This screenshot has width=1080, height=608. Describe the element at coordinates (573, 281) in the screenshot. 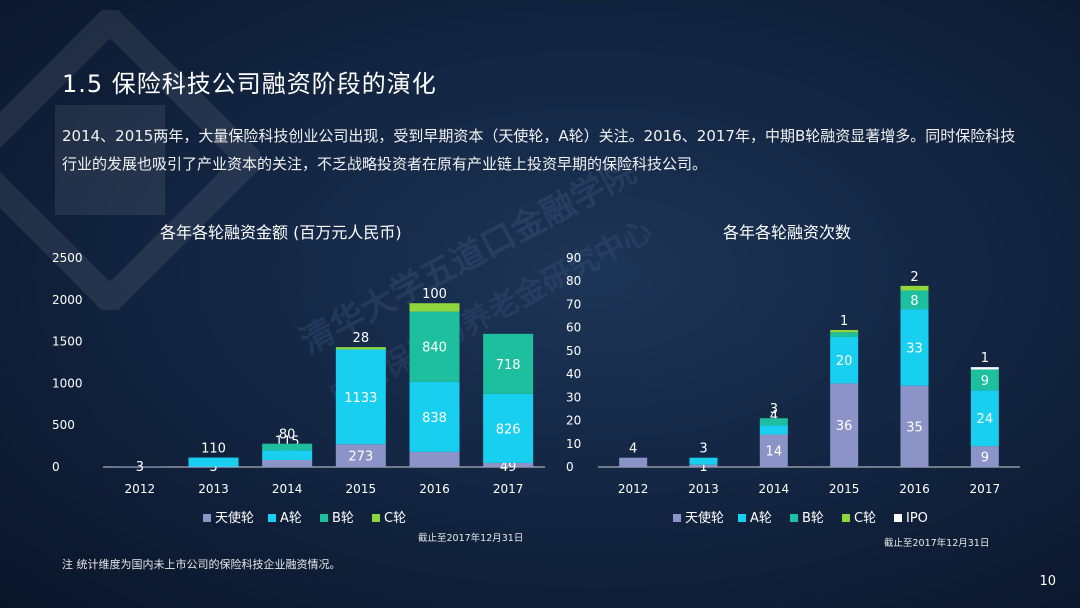

I see `chart2-y-tick-label: 80` at that location.